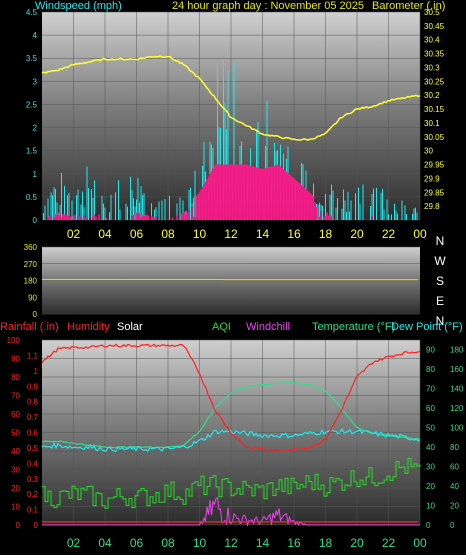 The image size is (466, 555). What do you see at coordinates (15, 414) in the screenshot?
I see `humidity-tick-label: 60` at bounding box center [15, 414].